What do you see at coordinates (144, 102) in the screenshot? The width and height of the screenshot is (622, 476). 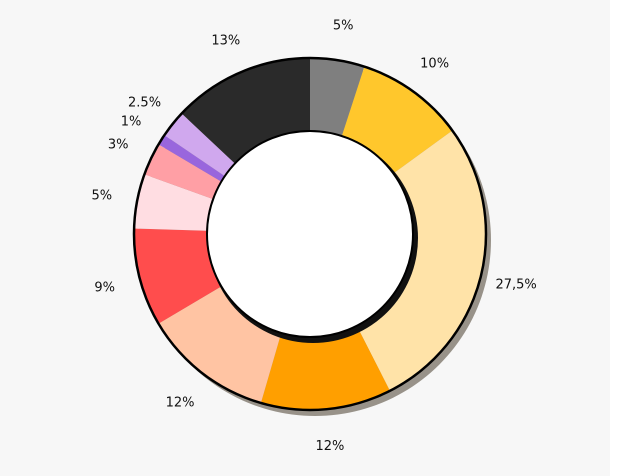 I see `slice-label: 2.5%` at bounding box center [144, 102].